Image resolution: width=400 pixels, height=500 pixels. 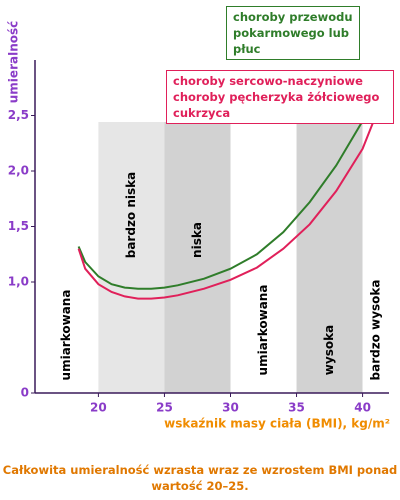 What do you see at coordinates (18, 282) in the screenshot?
I see `y-tick-label: 1,0` at bounding box center [18, 282].